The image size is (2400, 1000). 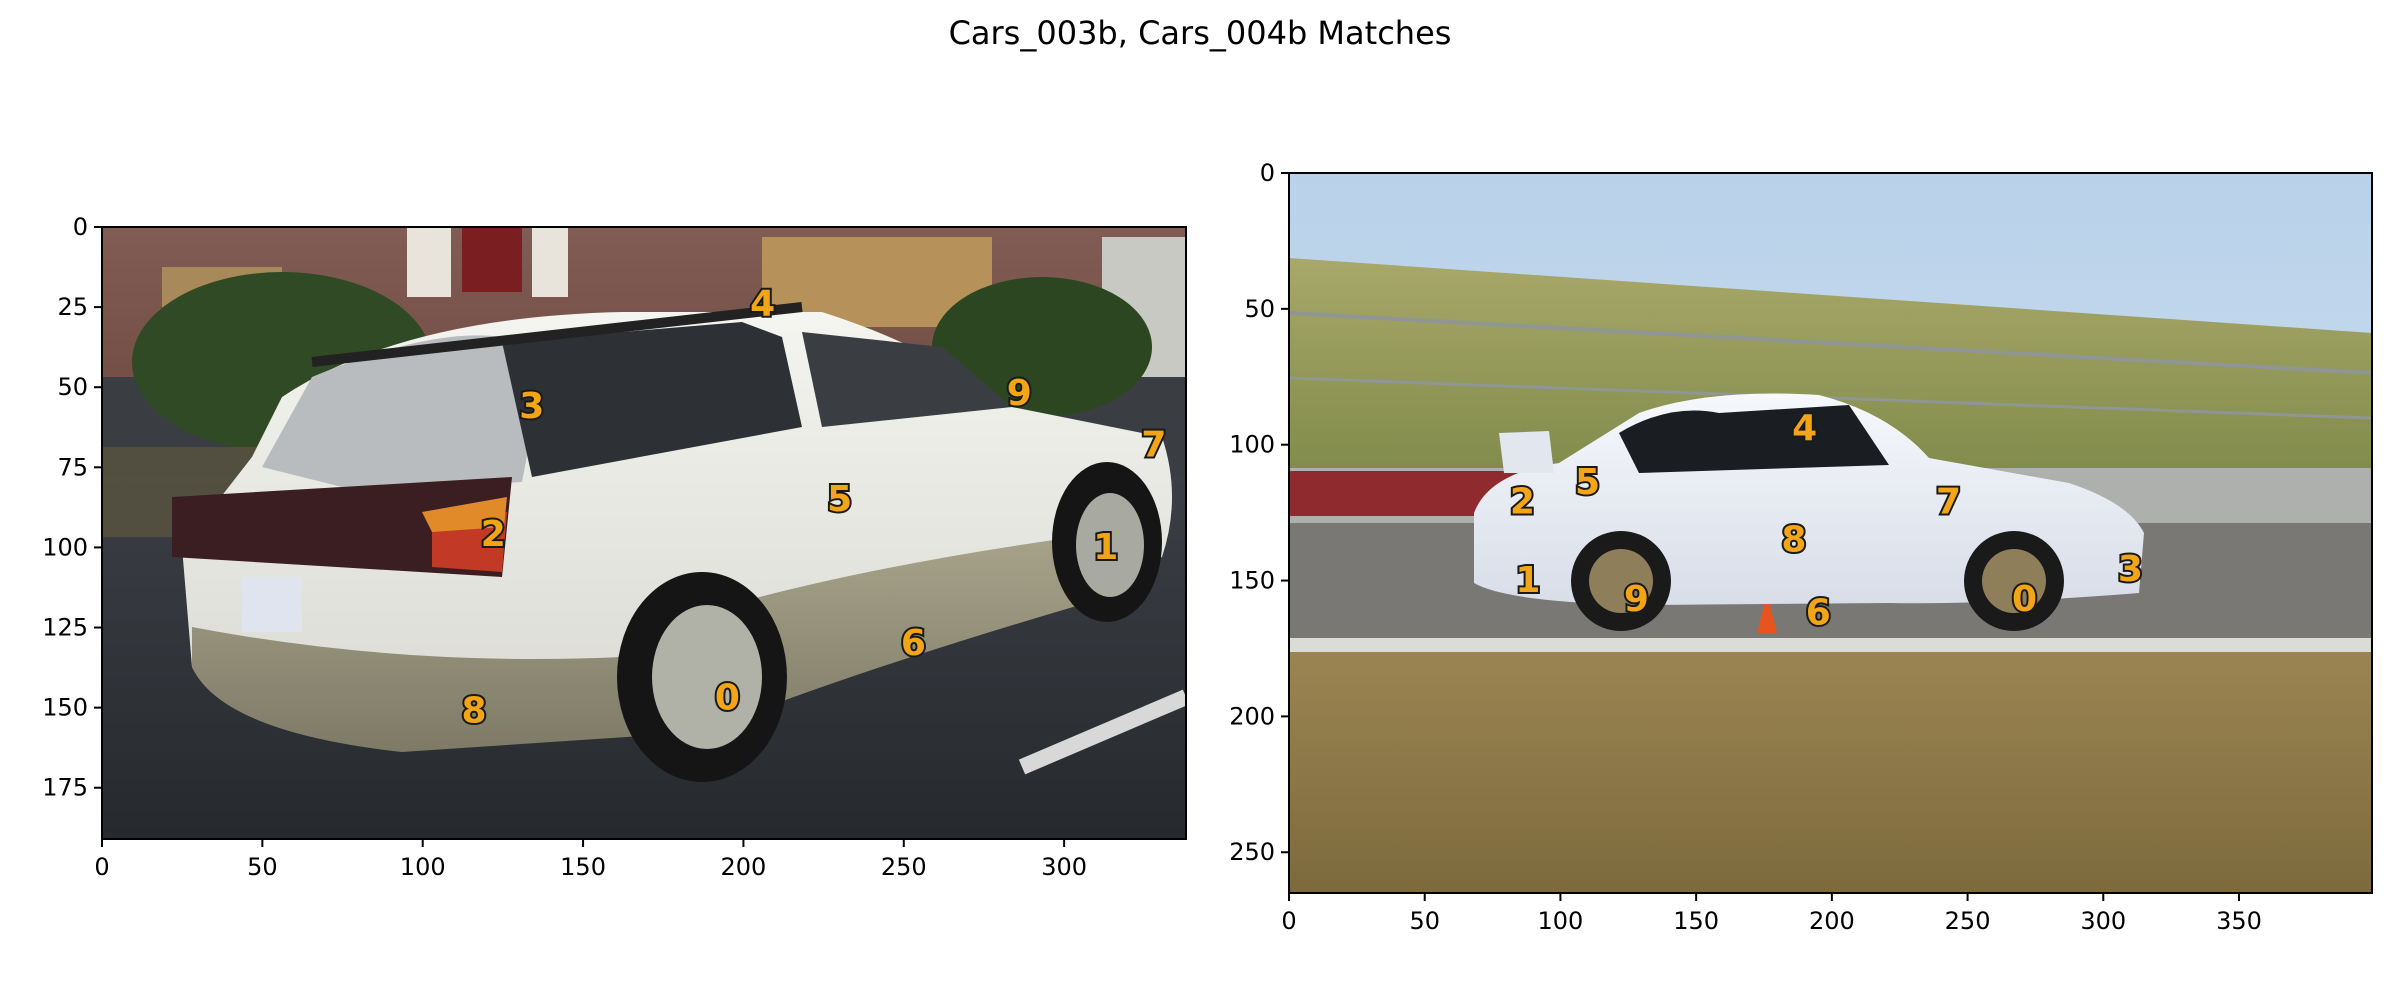 I want to click on x-tick-label: 350, so click(x=2239, y=921).